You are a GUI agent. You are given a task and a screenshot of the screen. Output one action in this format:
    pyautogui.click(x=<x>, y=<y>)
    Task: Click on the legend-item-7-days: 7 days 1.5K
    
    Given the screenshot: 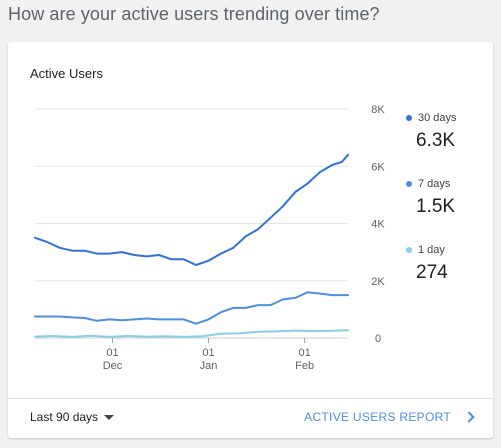 What is the action you would take?
    pyautogui.click(x=430, y=198)
    